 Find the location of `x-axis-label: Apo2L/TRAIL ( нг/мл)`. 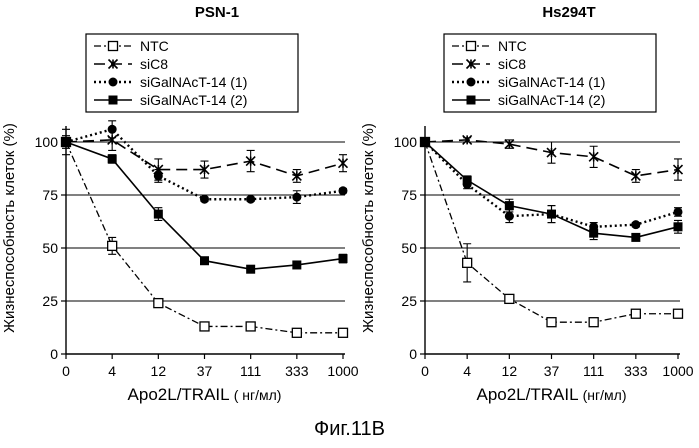

x-axis-label: Apo2L/TRAIL ( нг/мл) is located at coordinates (205, 394).